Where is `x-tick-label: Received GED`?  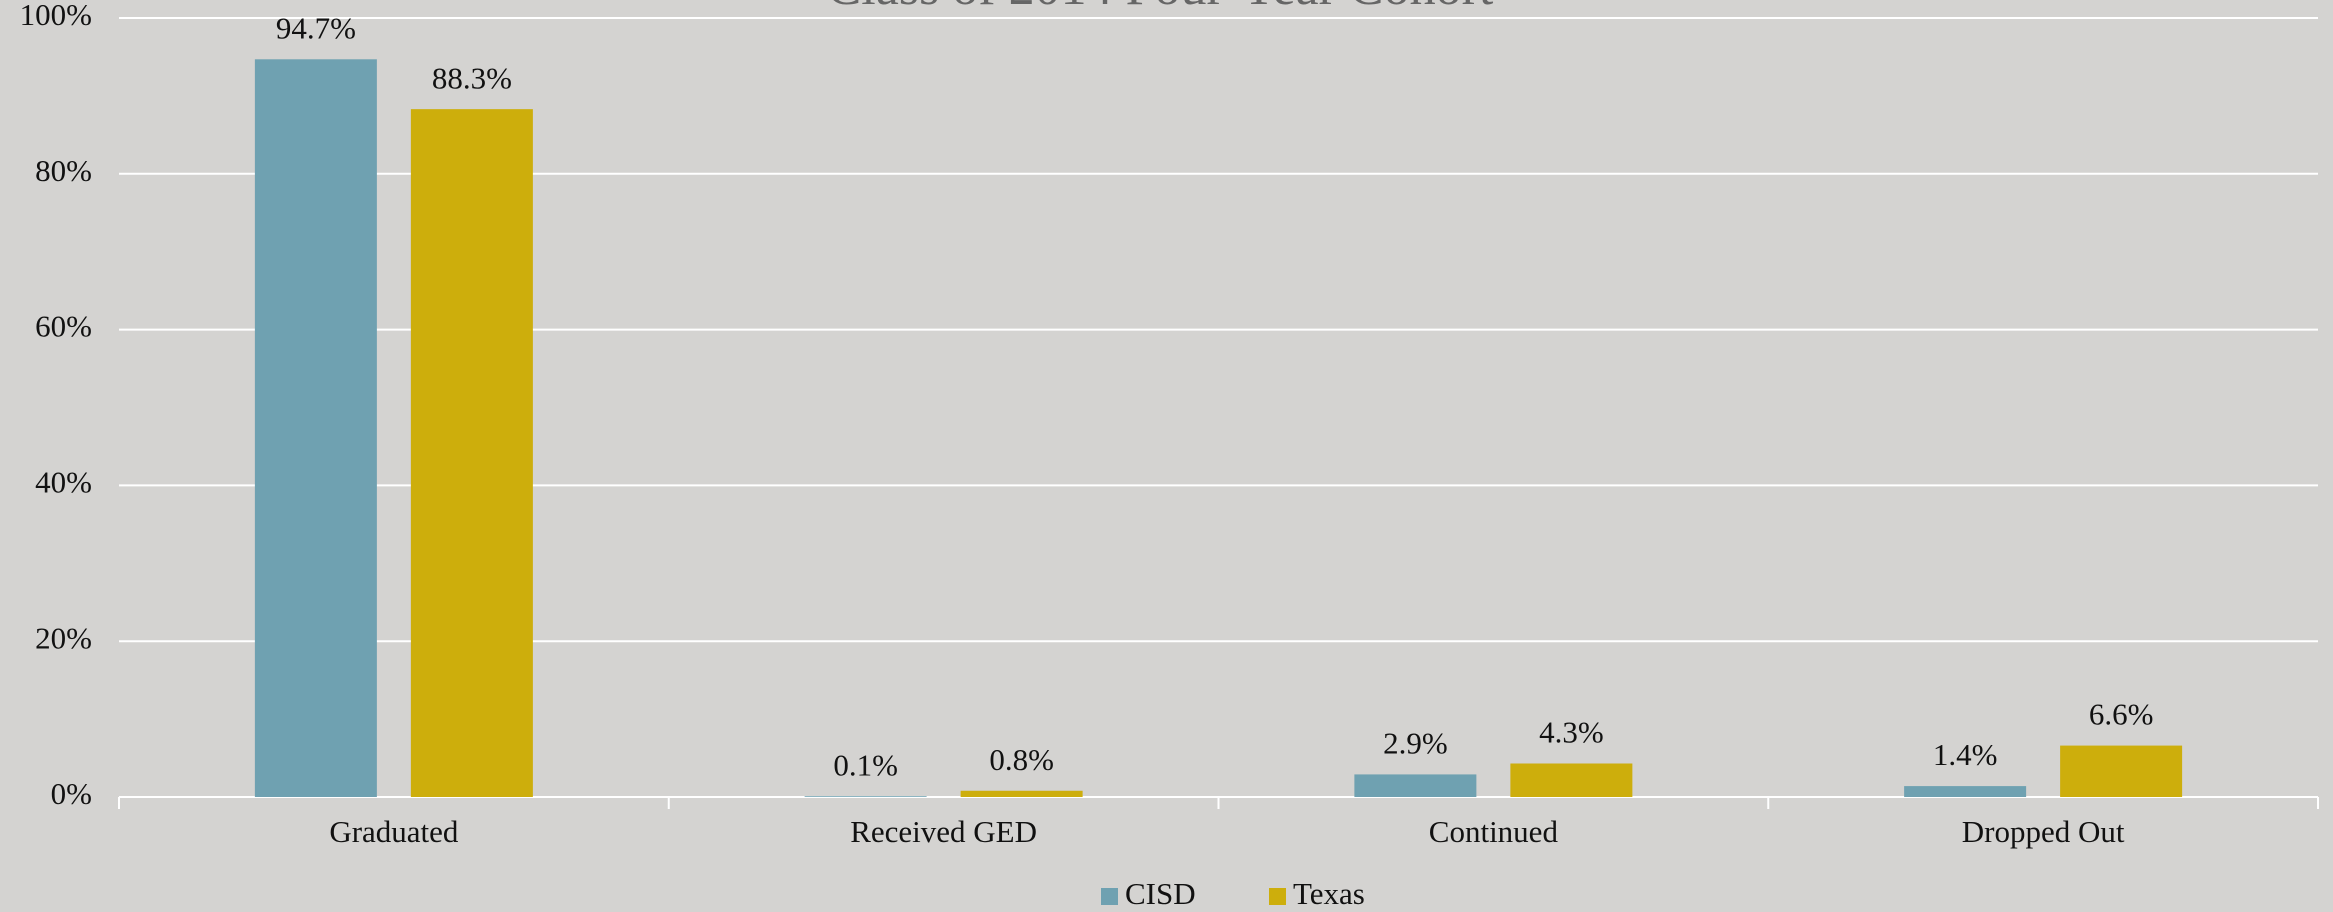 x-tick-label: Received GED is located at coordinates (943, 831).